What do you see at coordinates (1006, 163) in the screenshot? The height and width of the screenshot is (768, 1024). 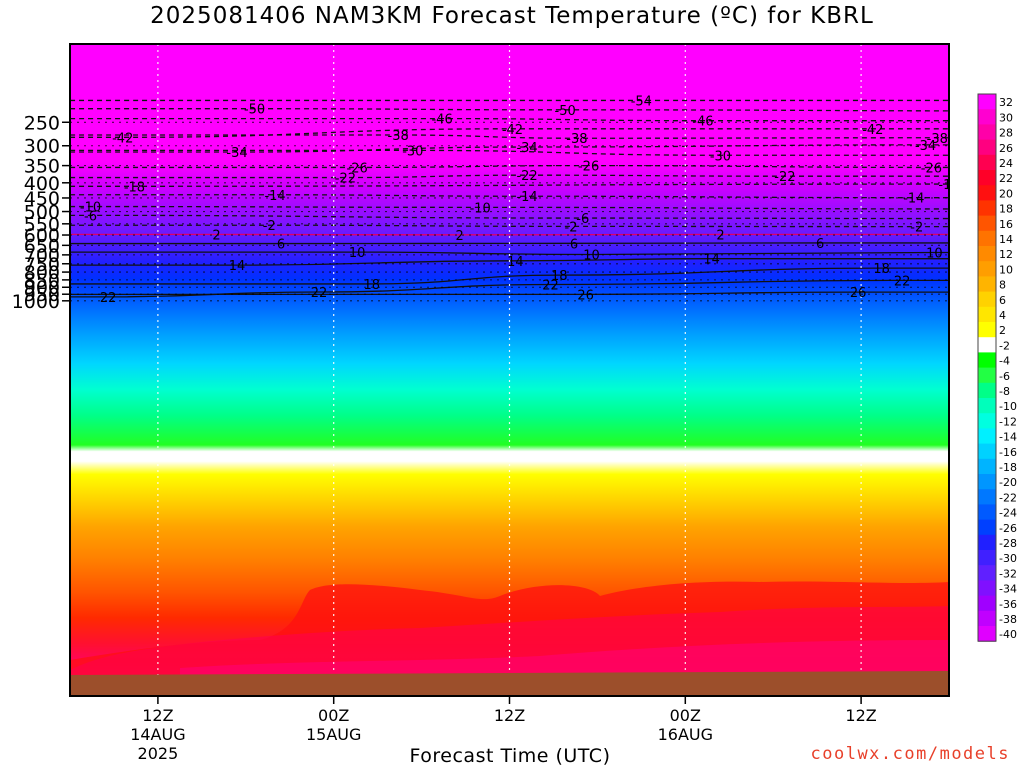 I see `colorbar-label: 24` at bounding box center [1006, 163].